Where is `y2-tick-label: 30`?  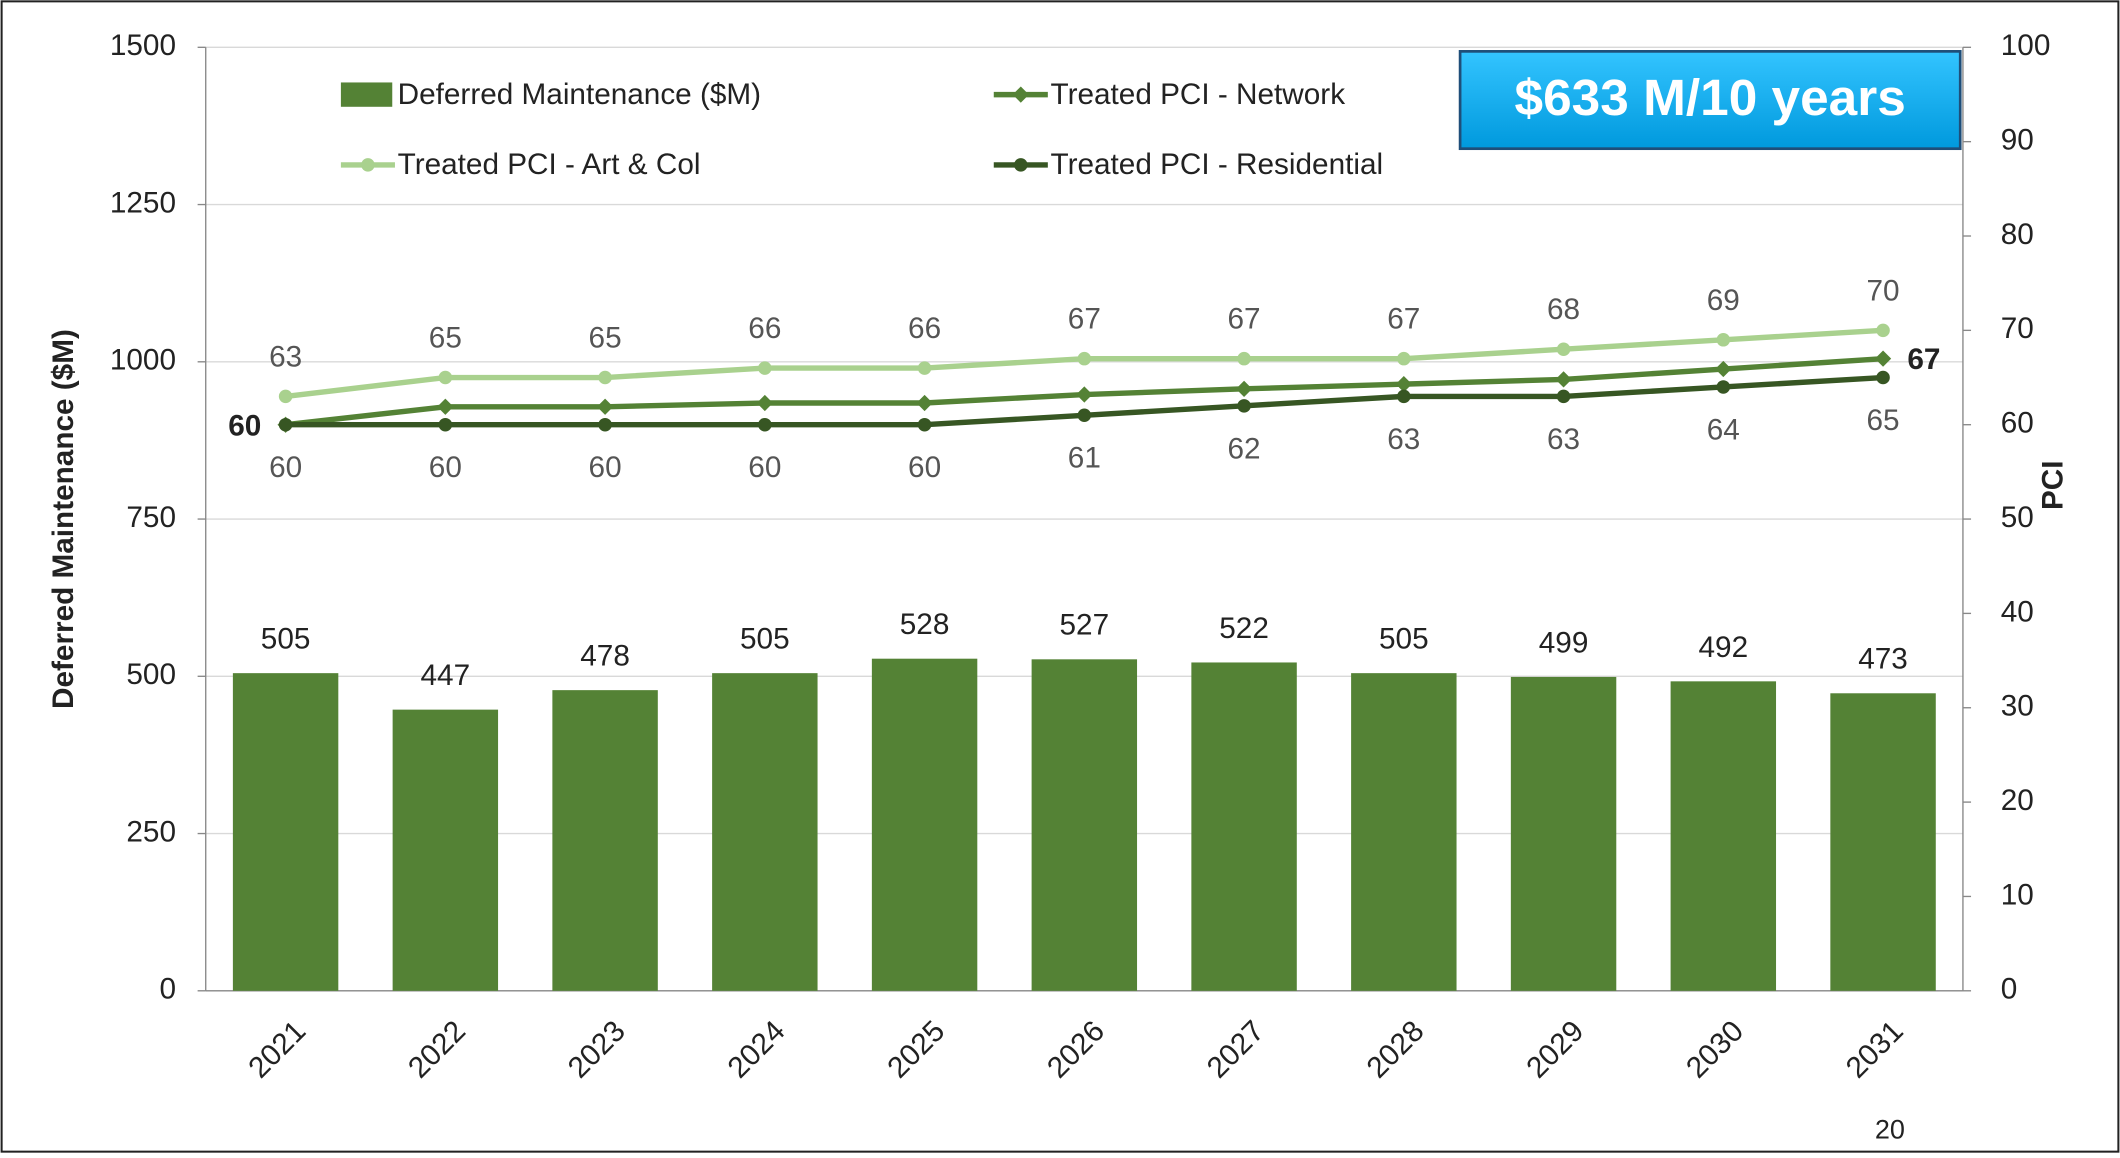
y2-tick-label: 30 is located at coordinates (2017, 706).